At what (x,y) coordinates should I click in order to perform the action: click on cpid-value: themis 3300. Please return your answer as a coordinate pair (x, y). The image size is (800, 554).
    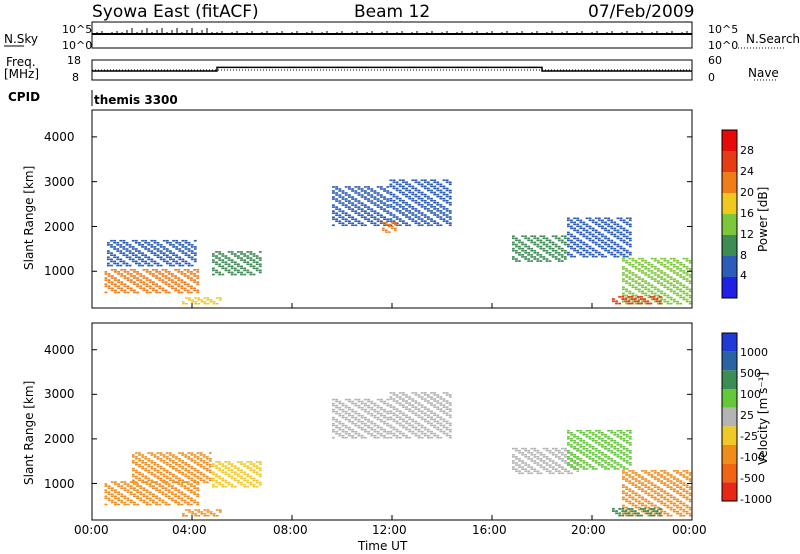
    Looking at the image, I should click on (136, 100).